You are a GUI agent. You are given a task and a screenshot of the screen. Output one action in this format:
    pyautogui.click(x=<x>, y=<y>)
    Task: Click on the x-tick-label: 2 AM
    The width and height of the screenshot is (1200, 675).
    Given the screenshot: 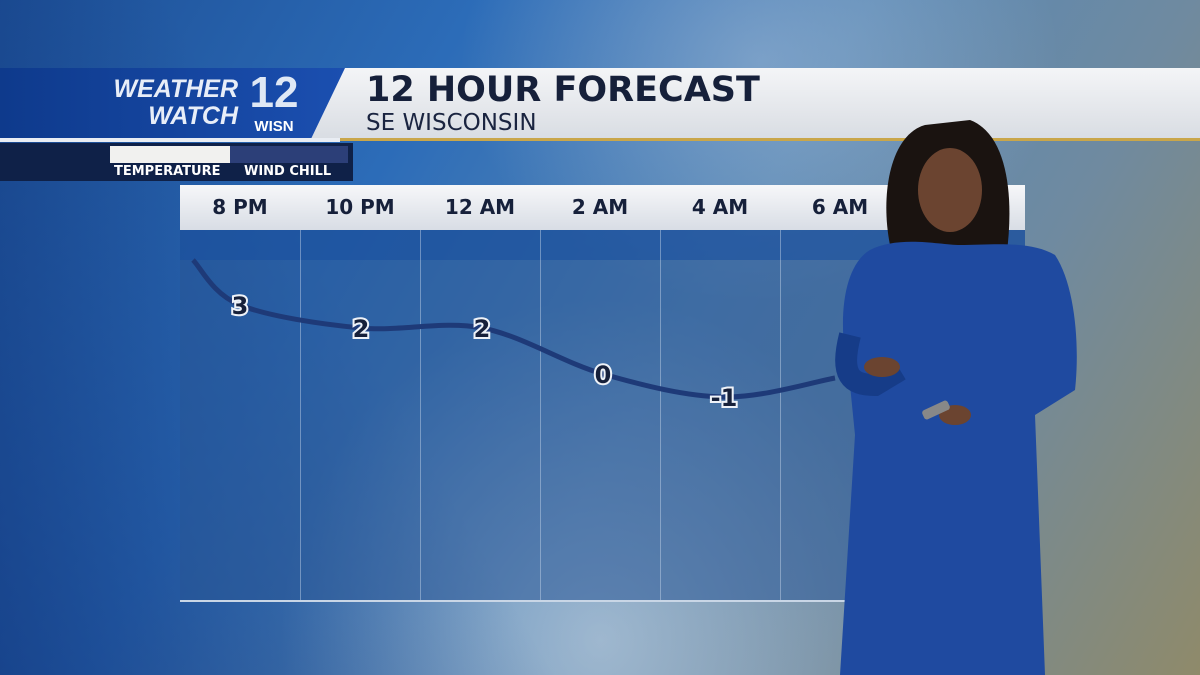 What is the action you would take?
    pyautogui.click(x=600, y=207)
    